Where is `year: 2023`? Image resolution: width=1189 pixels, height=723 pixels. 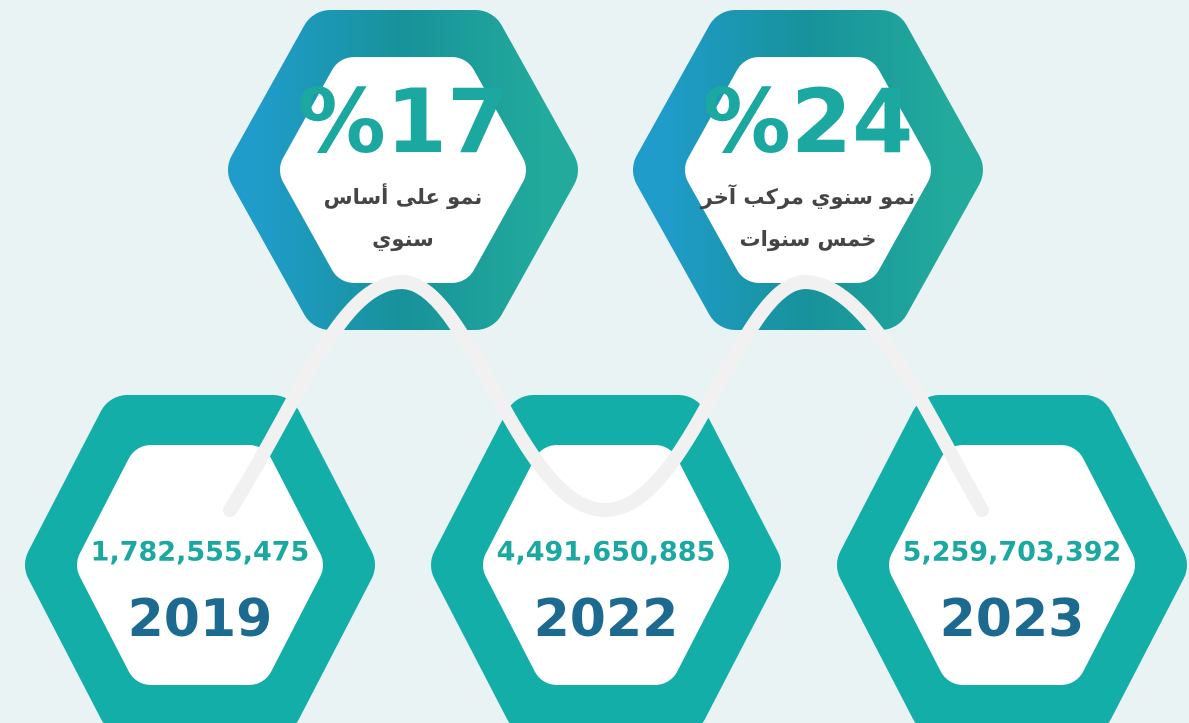 year: 2023 is located at coordinates (1012, 619).